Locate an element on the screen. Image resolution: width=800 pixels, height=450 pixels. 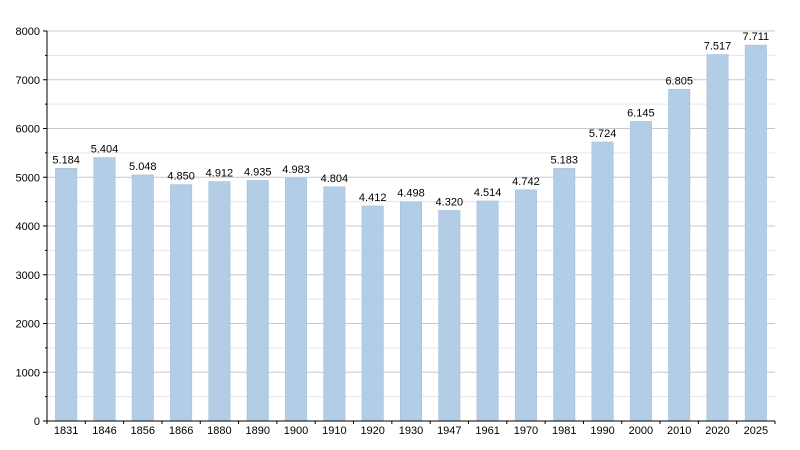
x-tick-label-1990: 1990 is located at coordinates (602, 431).